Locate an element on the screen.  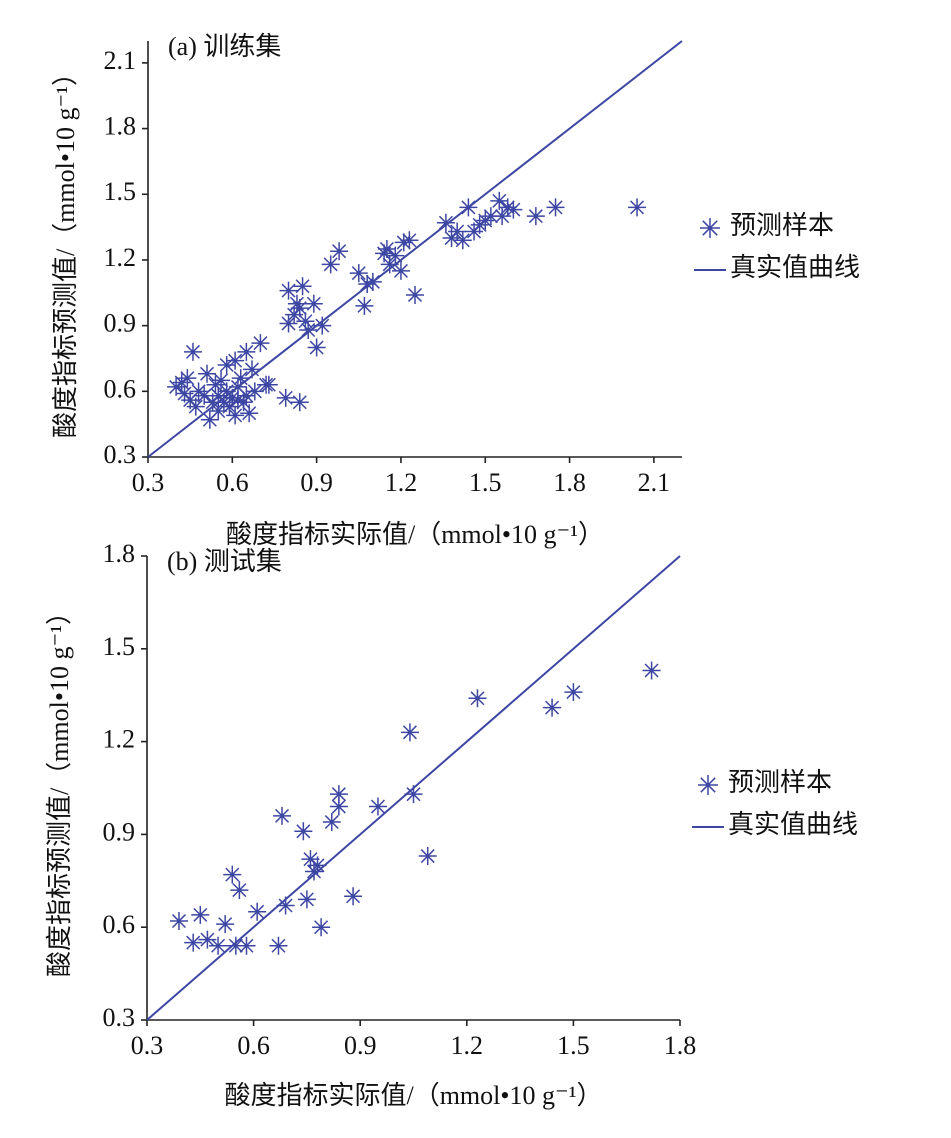
x-tick-label: 0.3 is located at coordinates (148, 482).